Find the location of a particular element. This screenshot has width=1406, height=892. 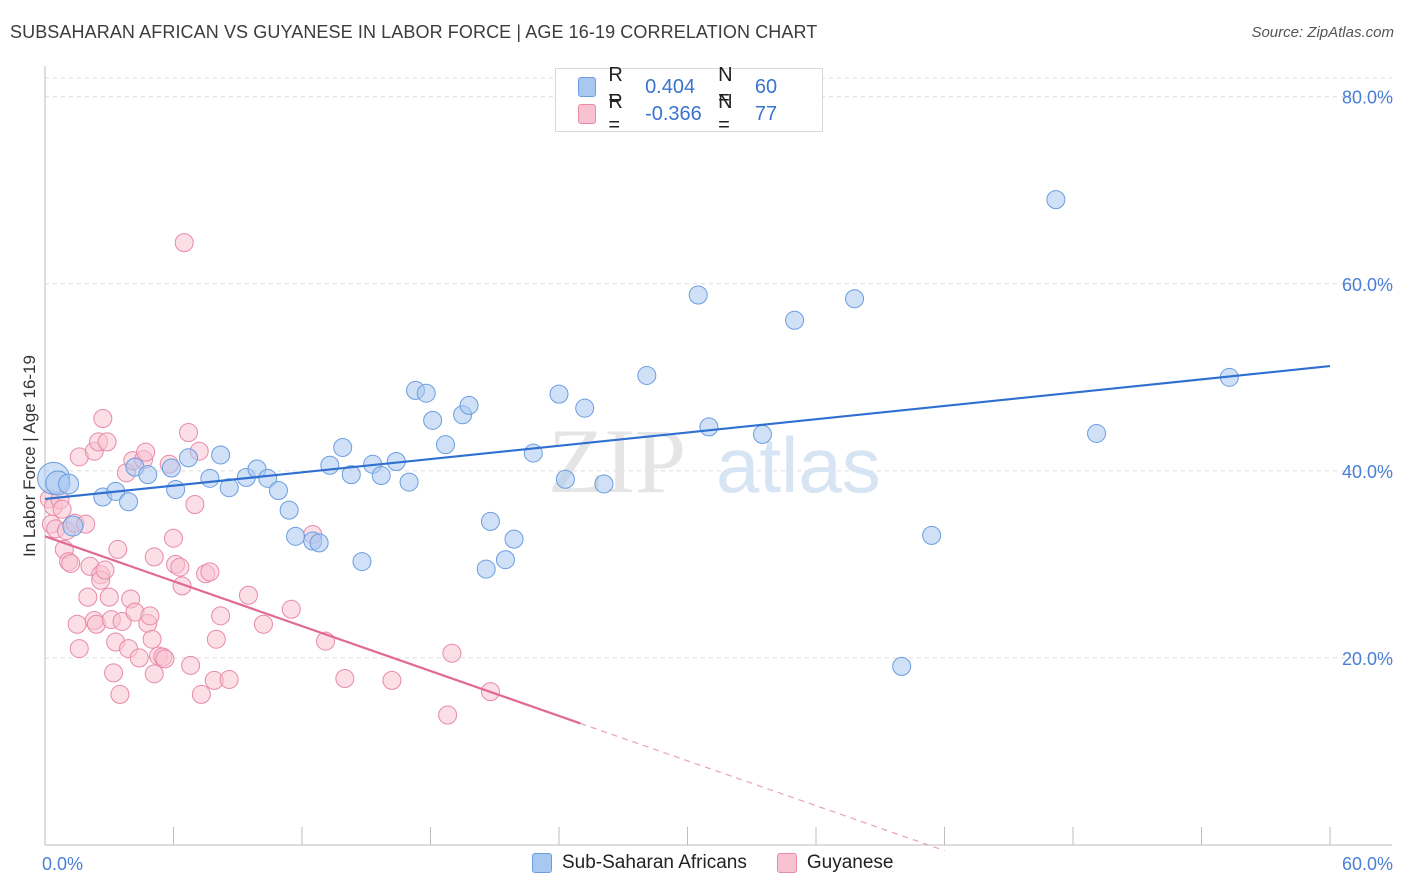

subsaharan-trend-line is located at coordinates (687, 432).